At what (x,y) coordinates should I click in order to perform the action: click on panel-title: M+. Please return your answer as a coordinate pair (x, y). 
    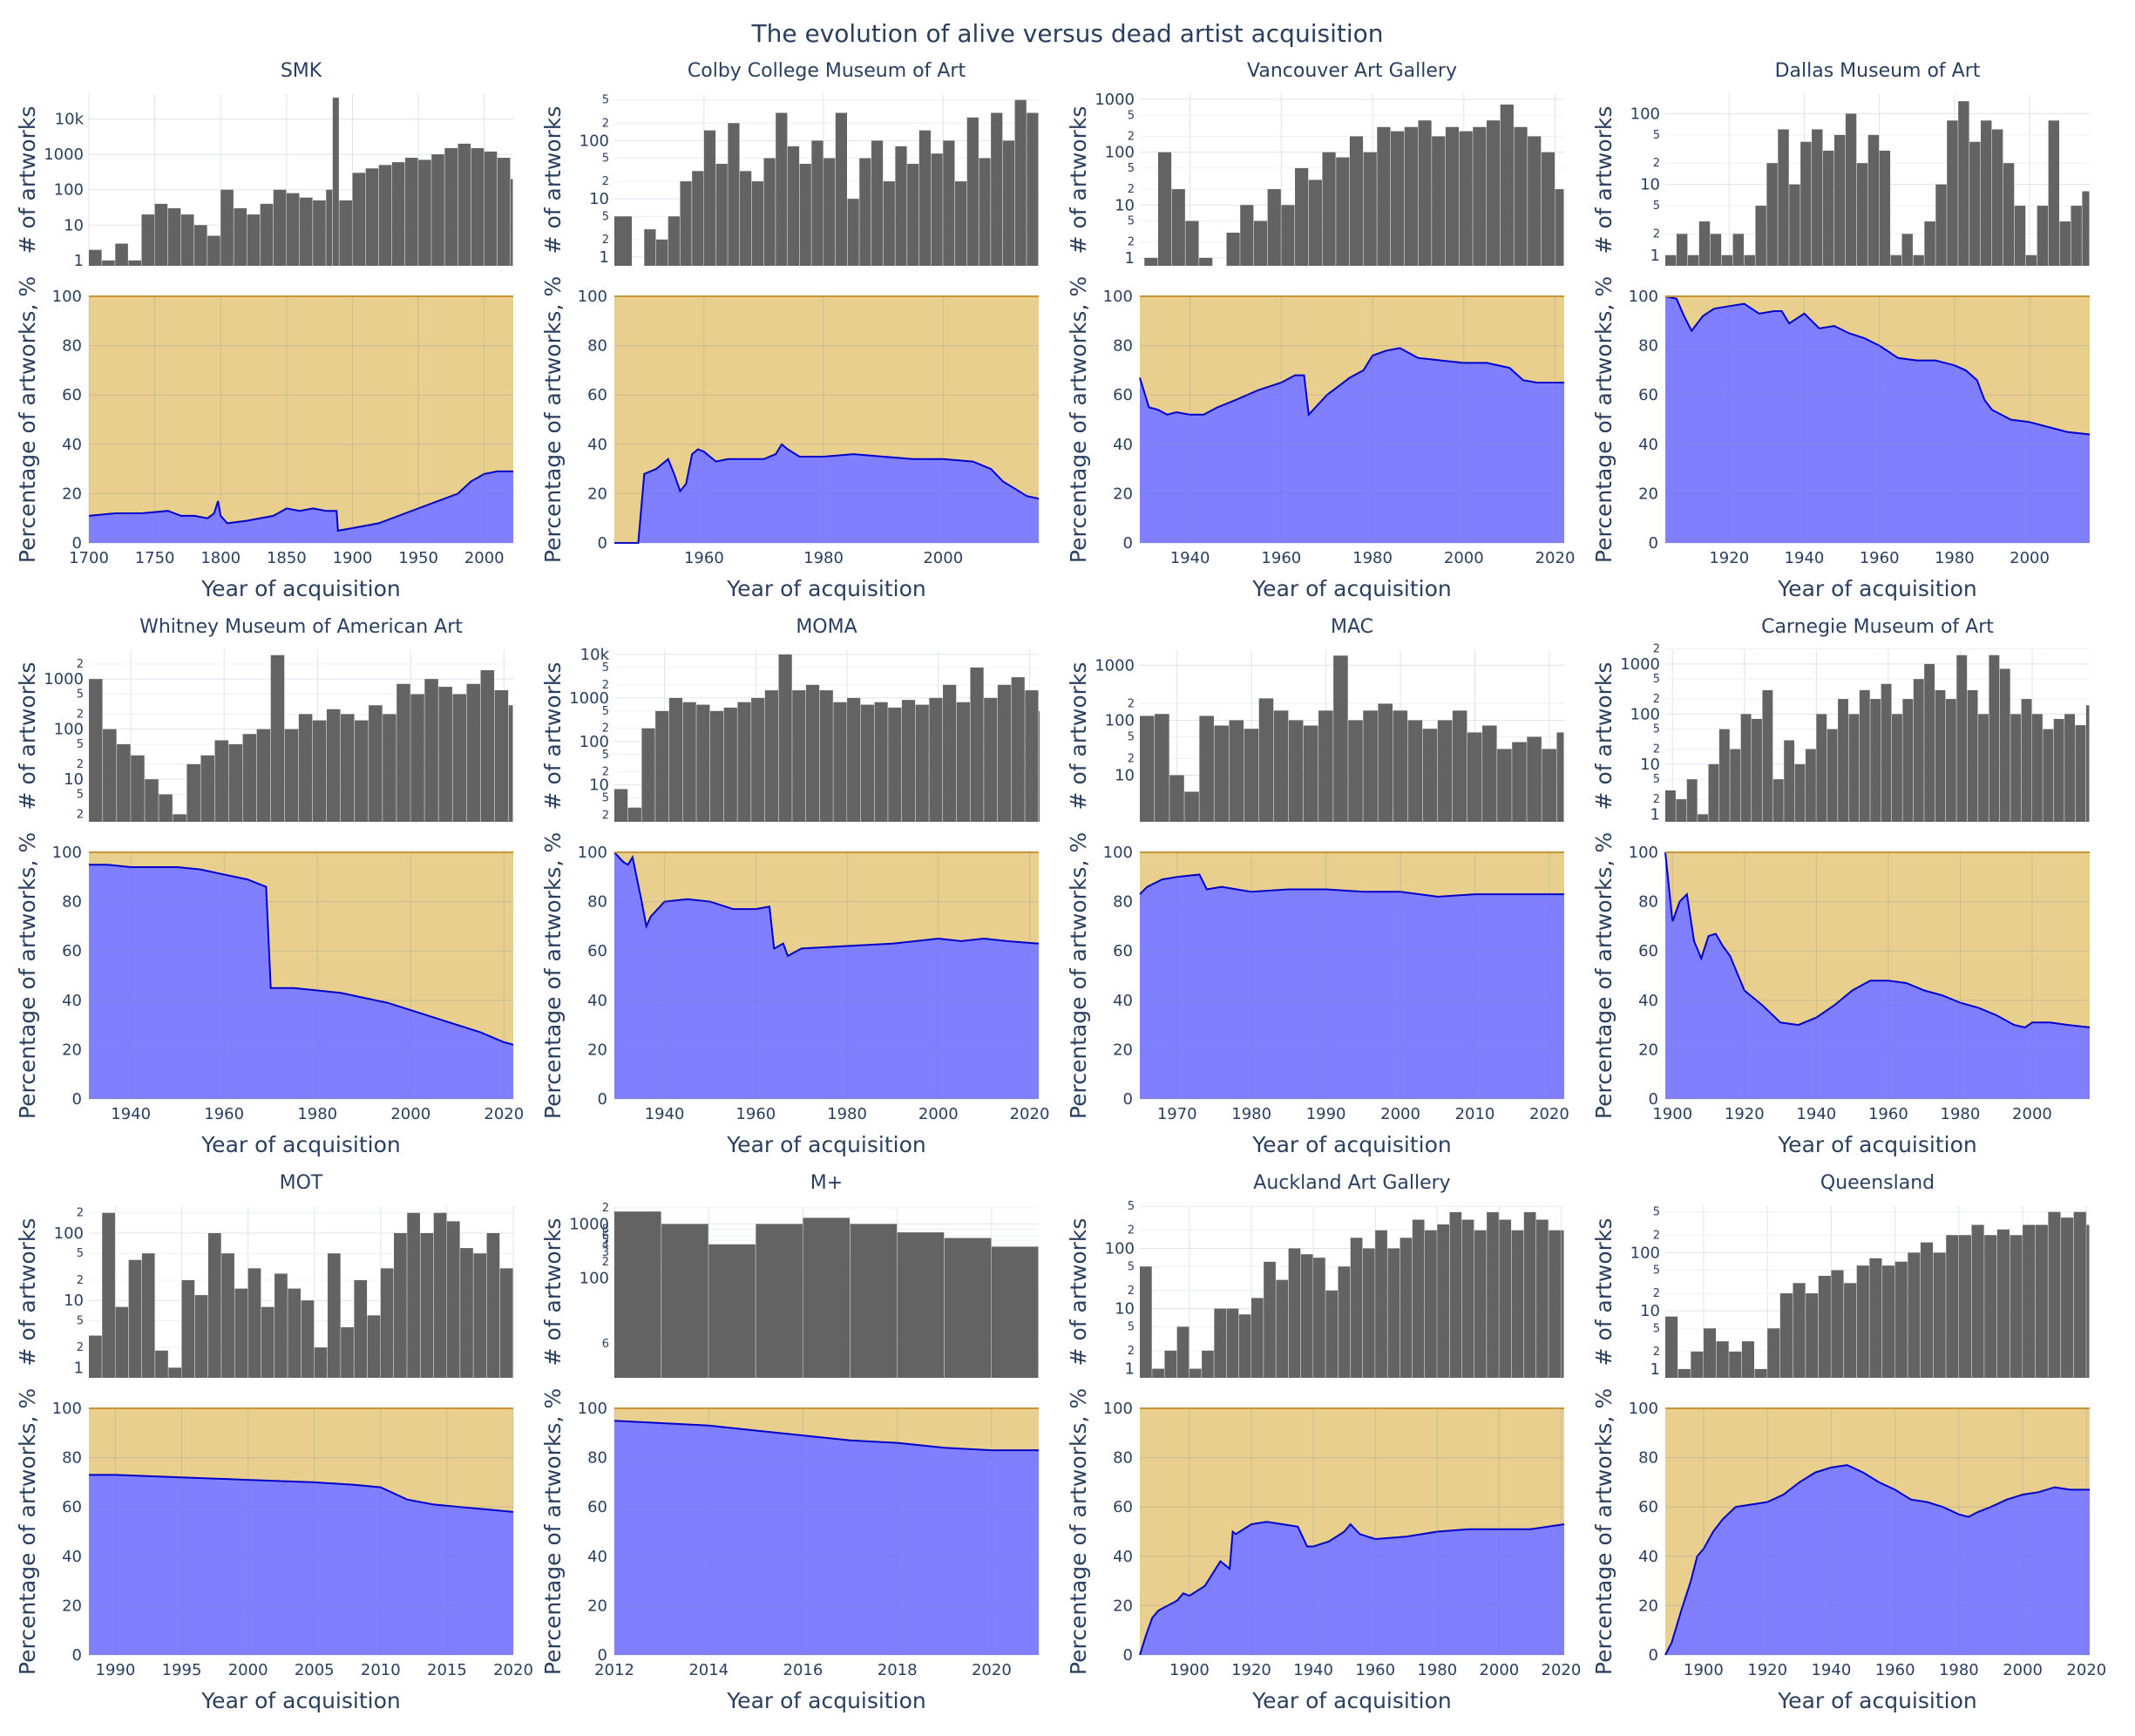
    Looking at the image, I should click on (826, 1183).